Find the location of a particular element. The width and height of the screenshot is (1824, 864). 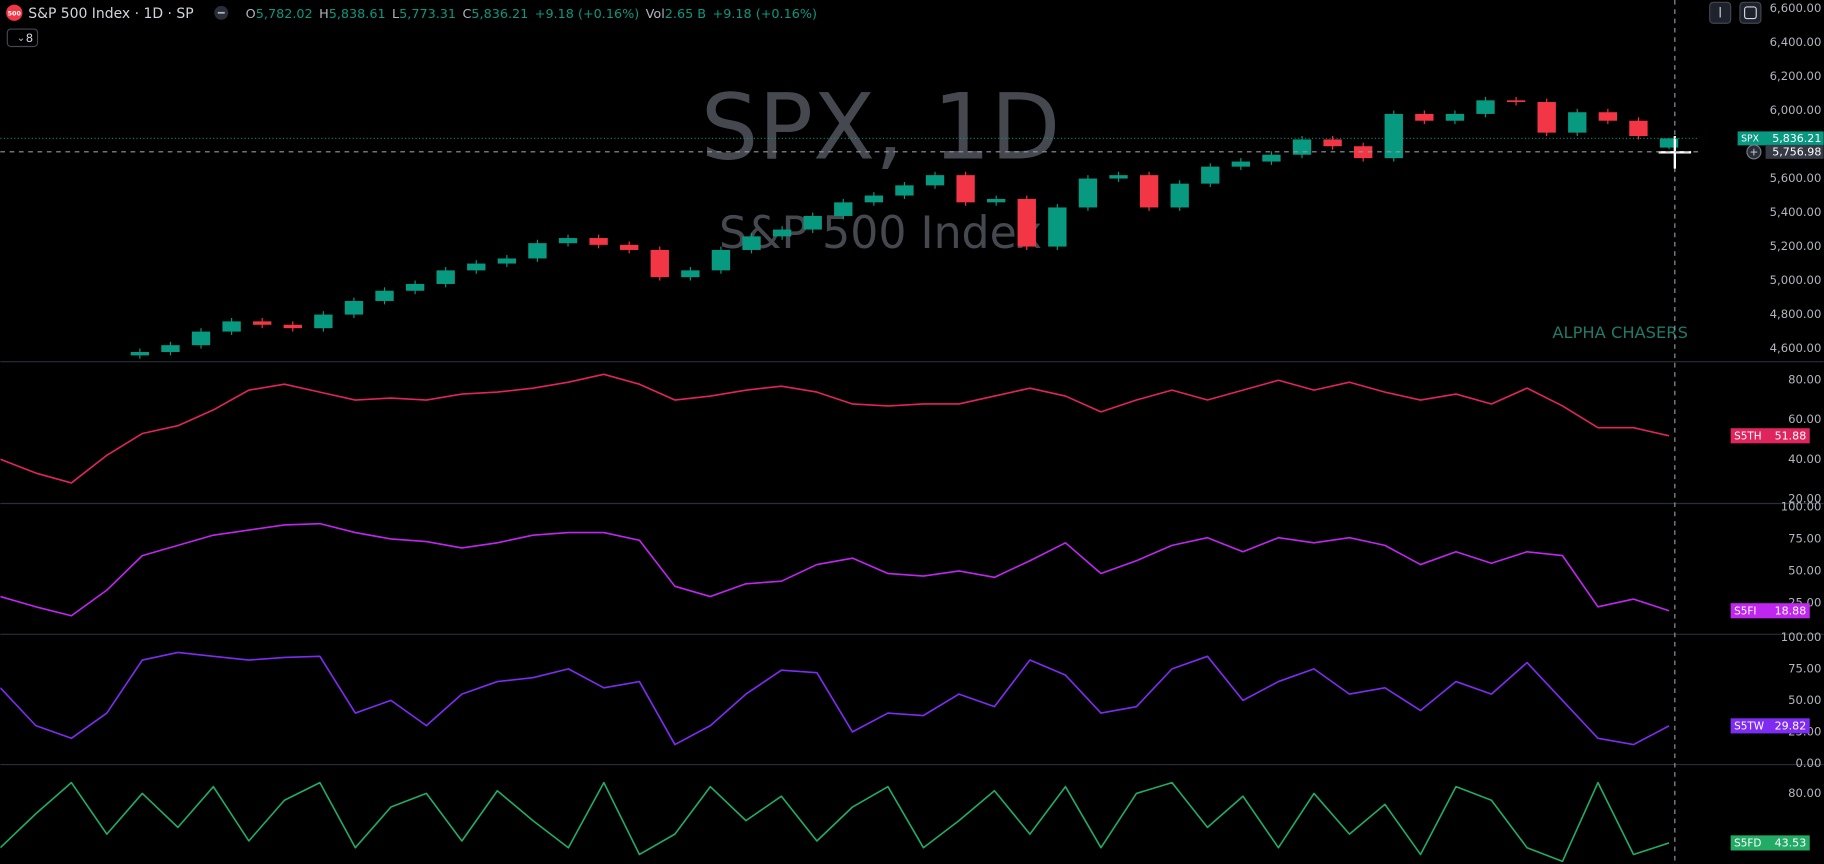

indicators-toggle is located at coordinates (22, 38).